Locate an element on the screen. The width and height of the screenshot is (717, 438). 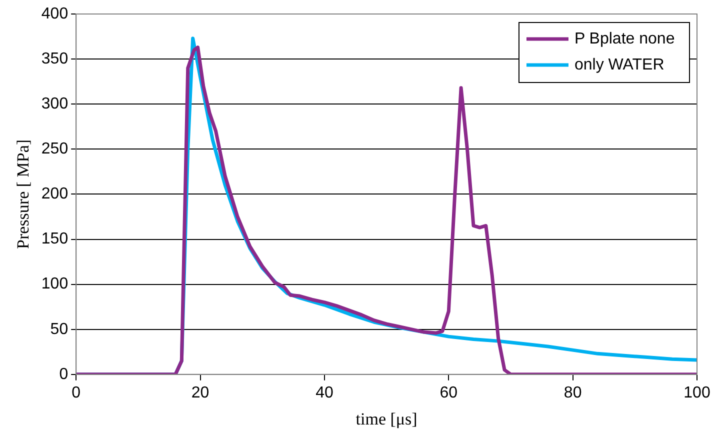
y-tick-label: 50 is located at coordinates (59, 329).